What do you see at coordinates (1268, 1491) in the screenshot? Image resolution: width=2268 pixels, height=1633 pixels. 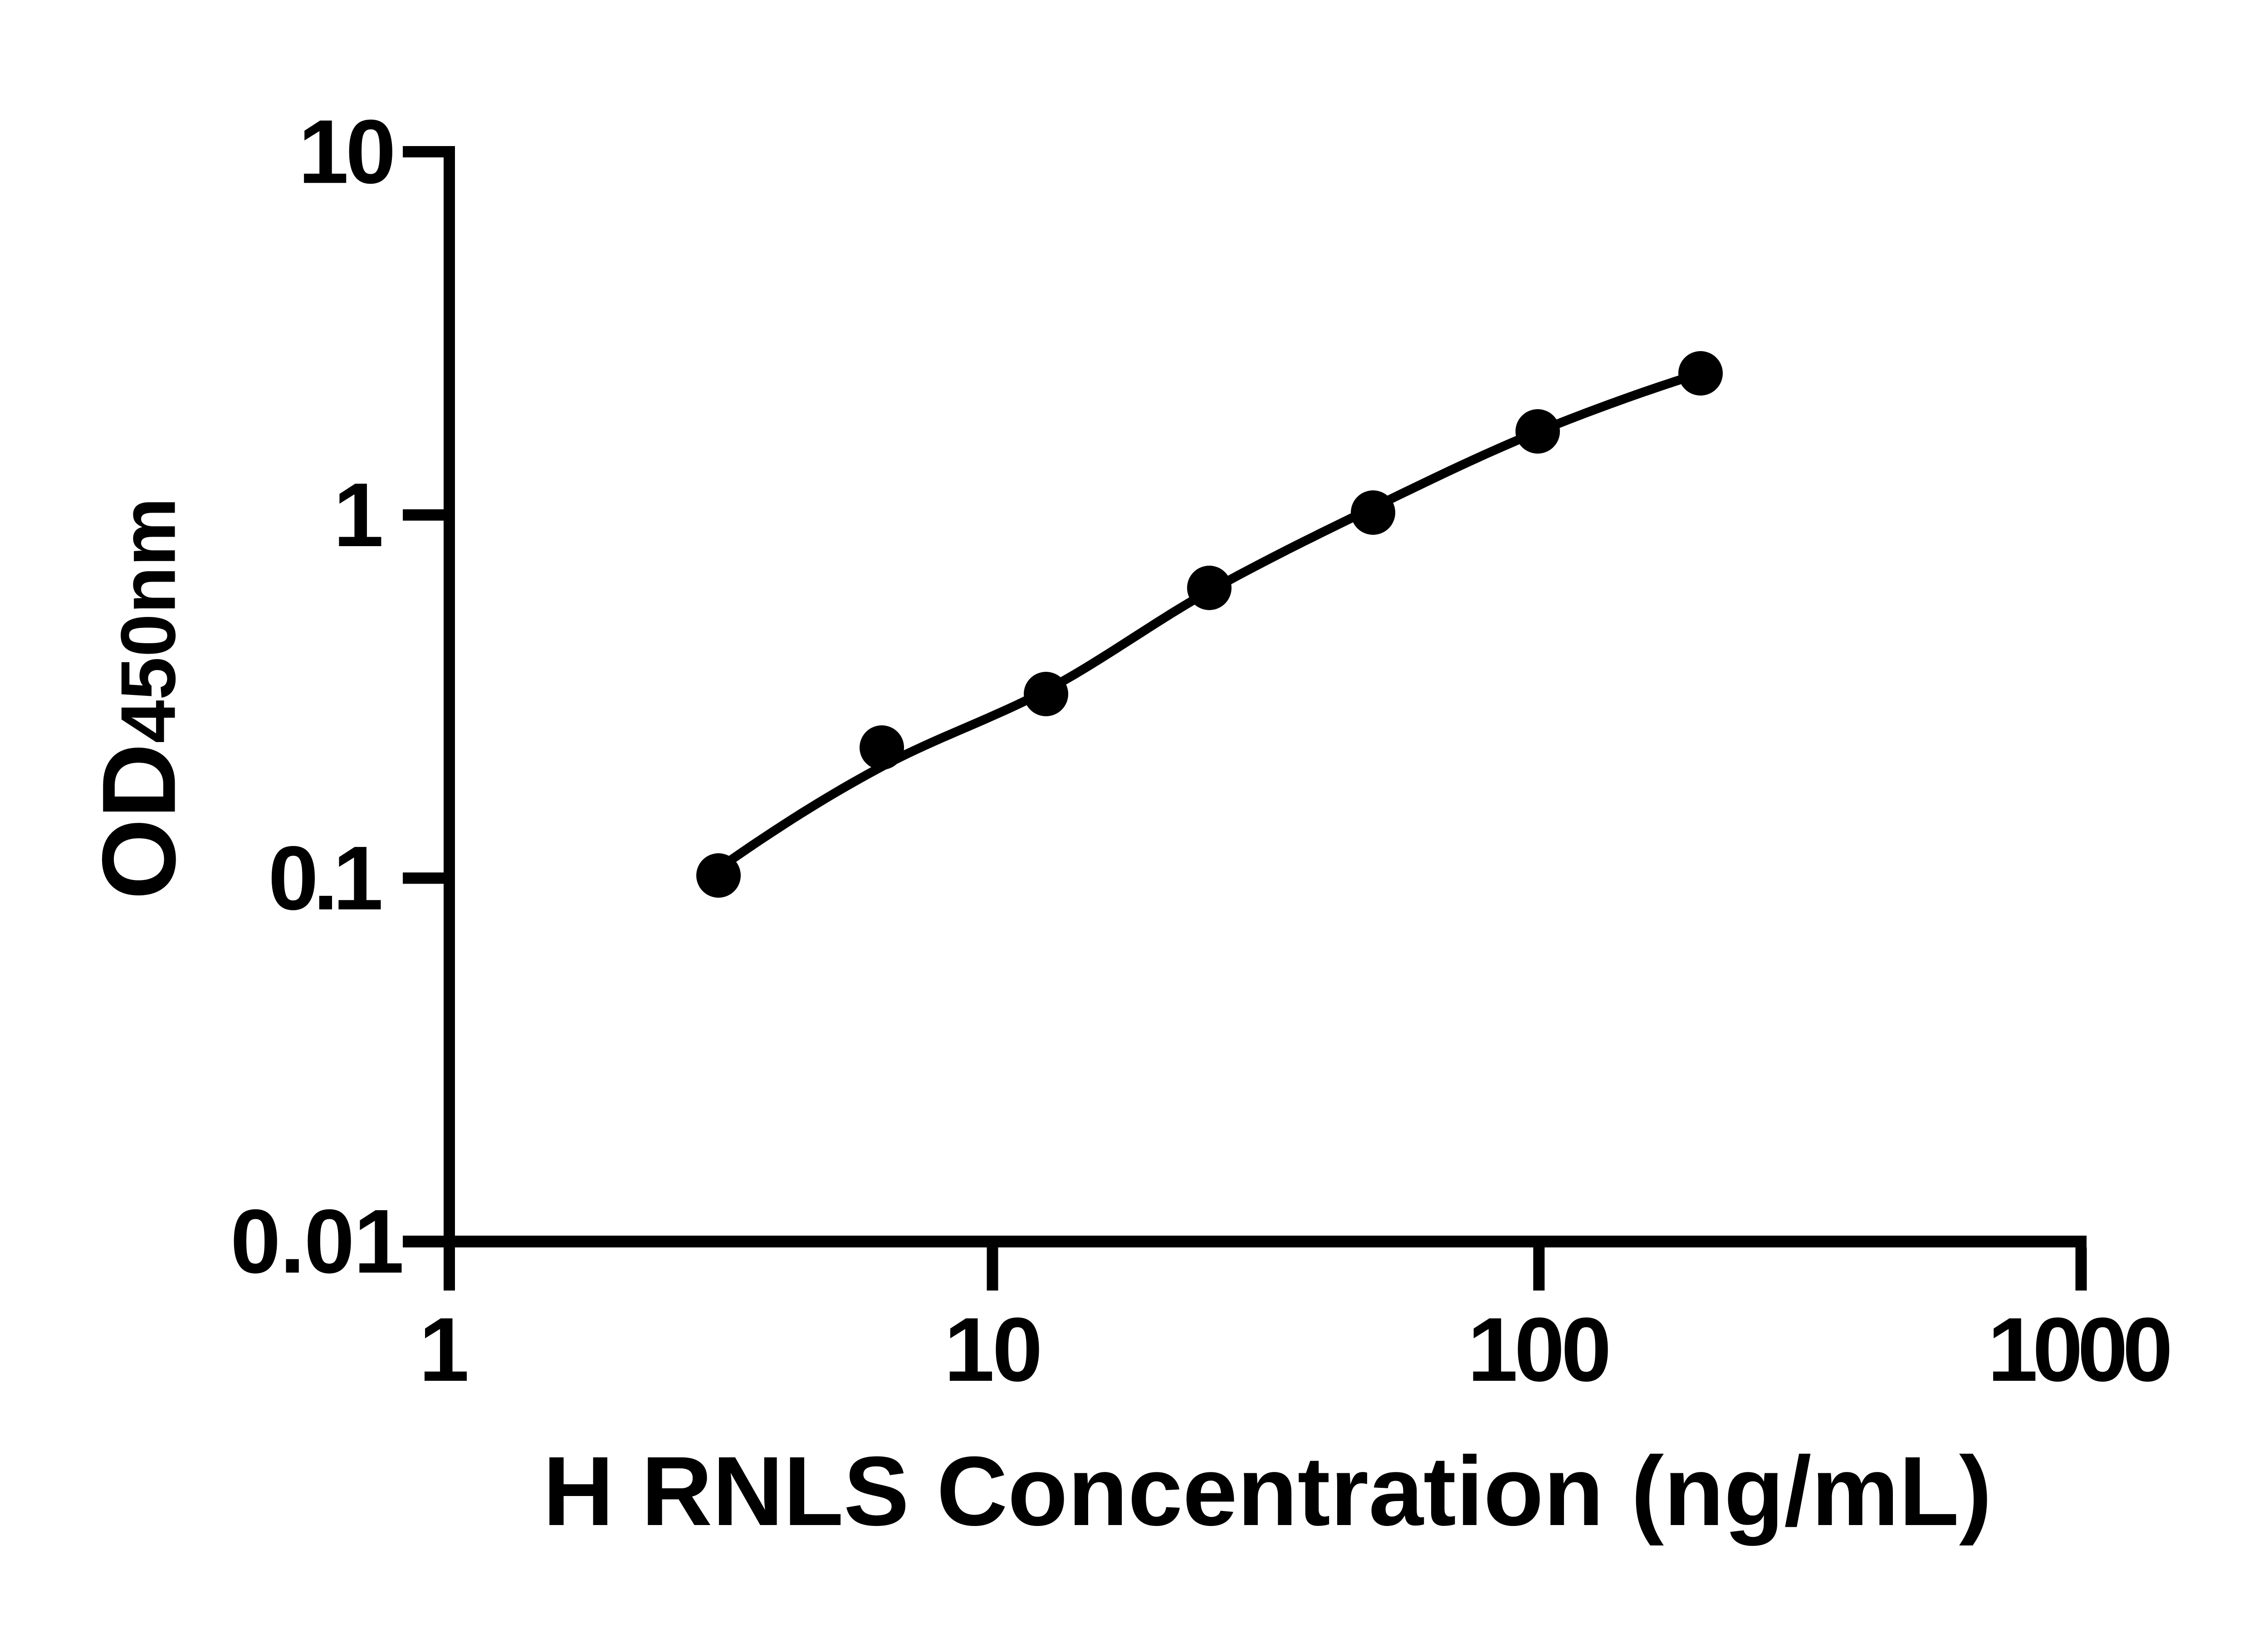 I see `svg-text: H RNLS Concentration (ng/mL)` at bounding box center [1268, 1491].